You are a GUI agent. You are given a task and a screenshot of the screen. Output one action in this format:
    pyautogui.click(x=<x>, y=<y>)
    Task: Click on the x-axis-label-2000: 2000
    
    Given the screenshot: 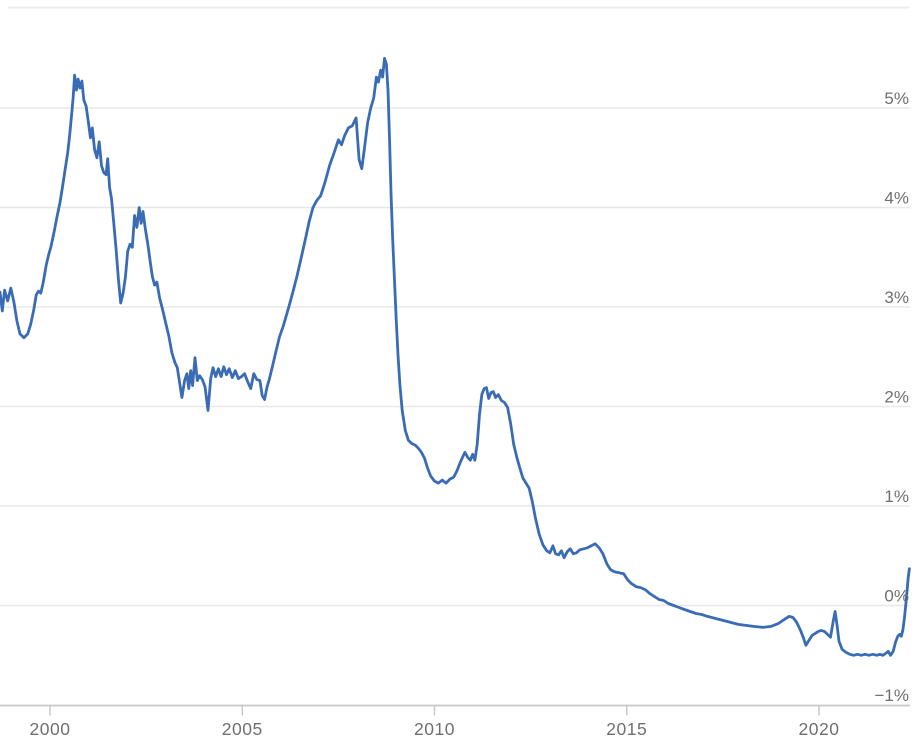 What is the action you would take?
    pyautogui.click(x=50, y=729)
    